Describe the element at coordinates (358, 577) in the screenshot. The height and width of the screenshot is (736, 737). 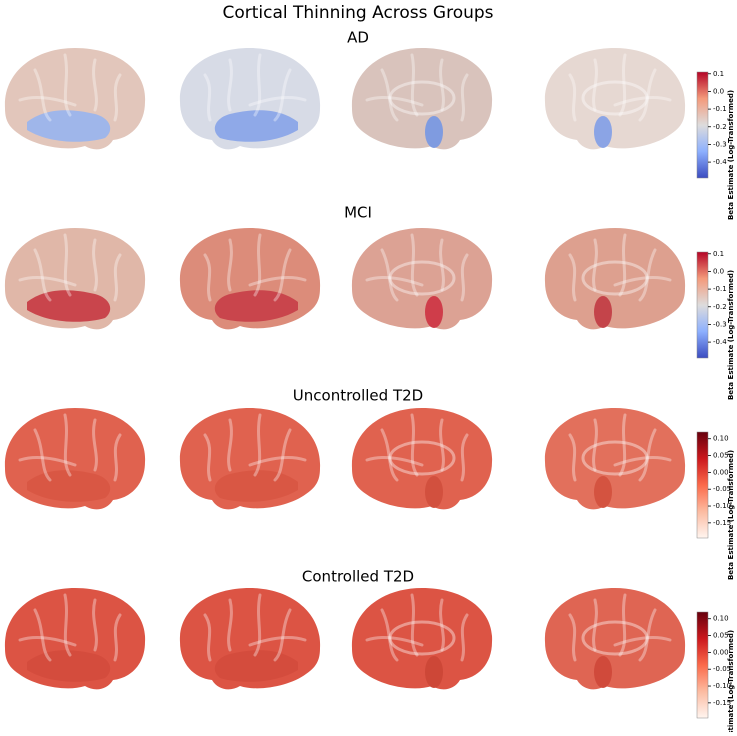
I see `panel-title: Controlled T2D` at that location.